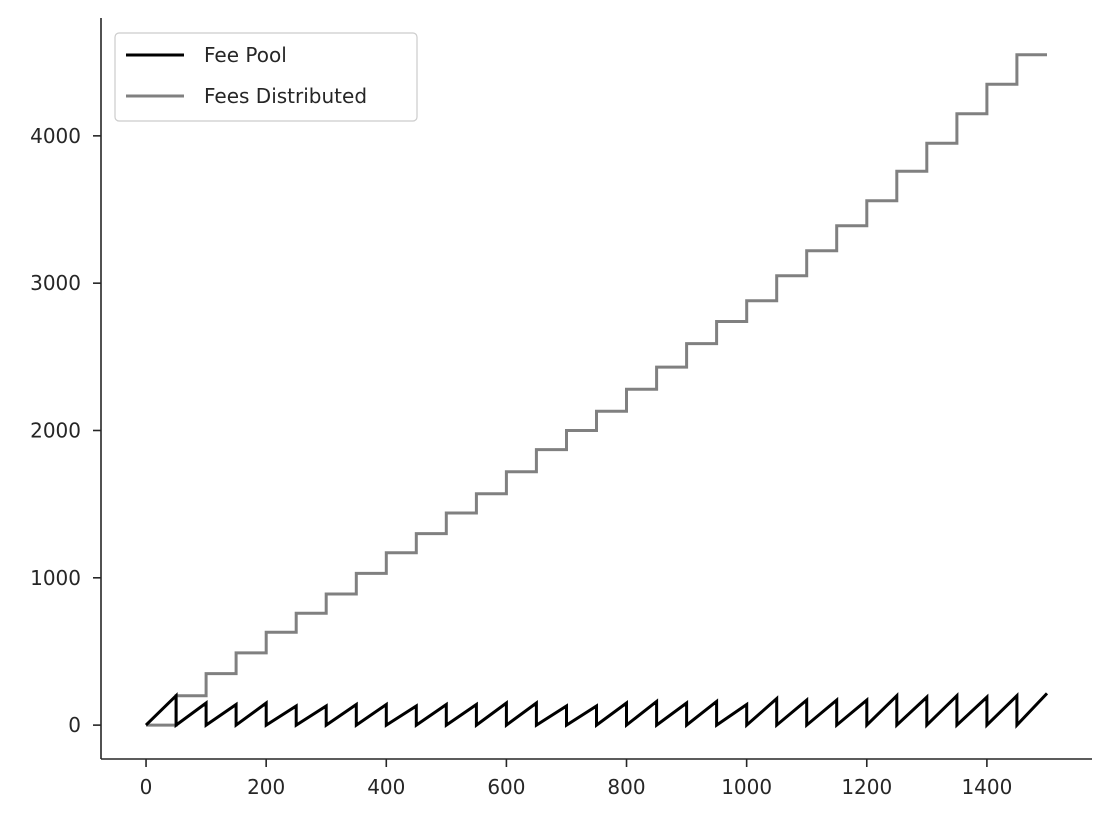  I want to click on y-ticks: 0 1000 2000 3000 4000, so click(65, 430).